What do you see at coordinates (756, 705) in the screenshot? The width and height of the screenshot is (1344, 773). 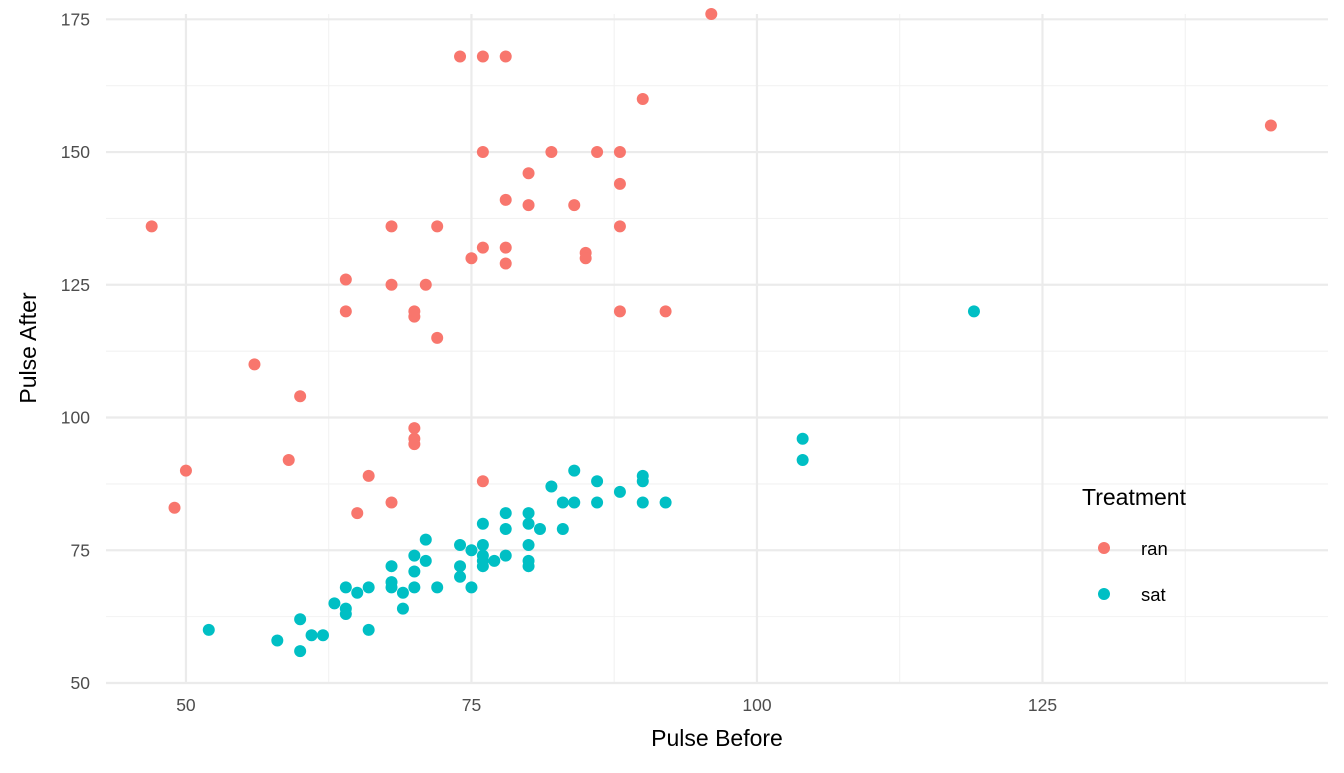 I see `x-tick-label: 100` at bounding box center [756, 705].